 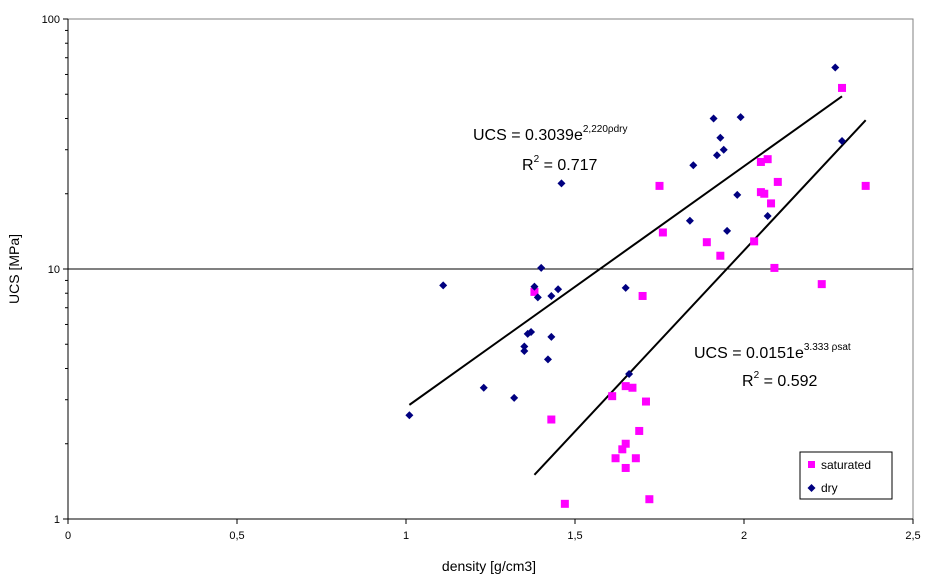 What do you see at coordinates (605, 129) in the screenshot?
I see `dry-equation-exponent: 2,220ρdry` at bounding box center [605, 129].